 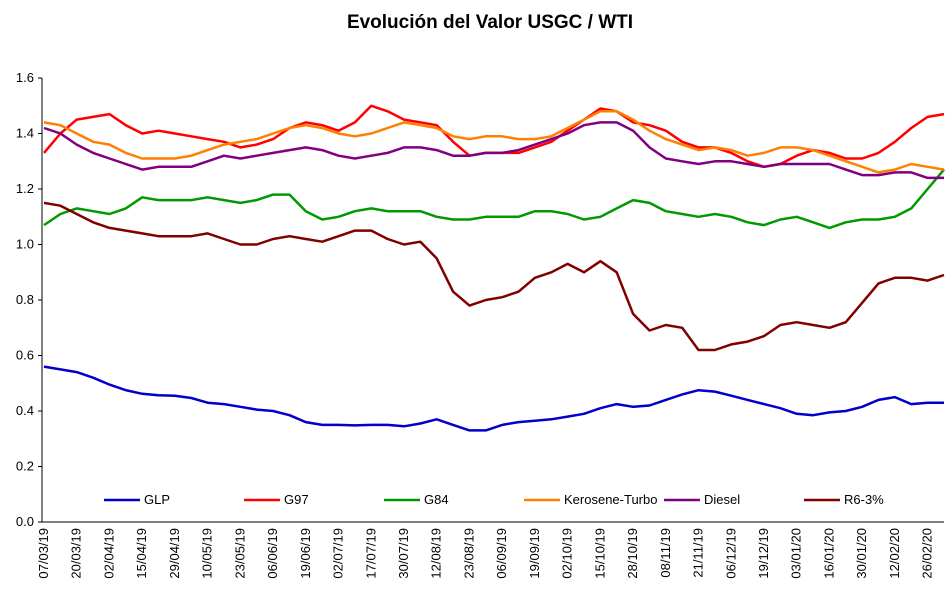 What do you see at coordinates (76, 553) in the screenshot?
I see `x-tick-label: 20/03/19` at bounding box center [76, 553].